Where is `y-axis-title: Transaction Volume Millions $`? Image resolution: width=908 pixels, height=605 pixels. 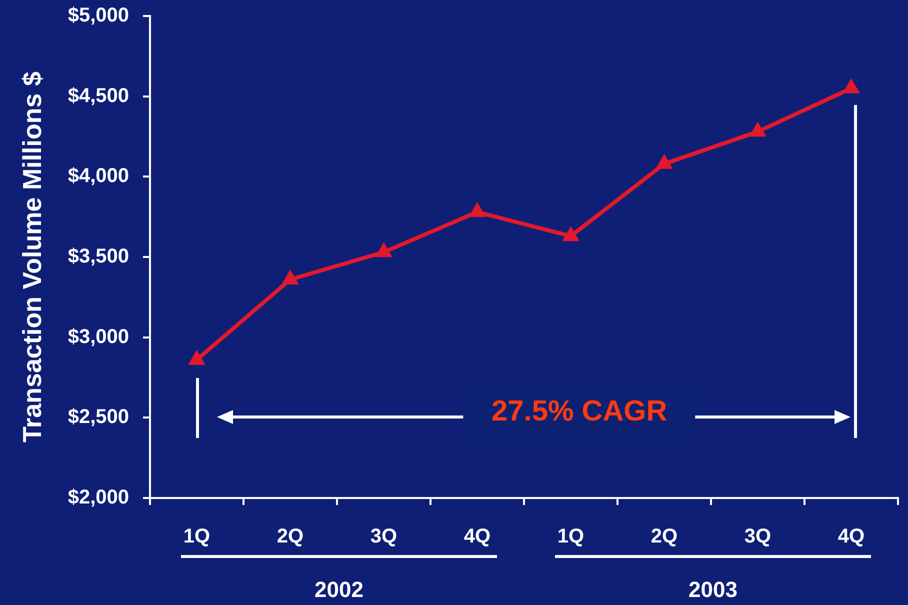 y-axis-title: Transaction Volume Millions $ is located at coordinates (31, 256).